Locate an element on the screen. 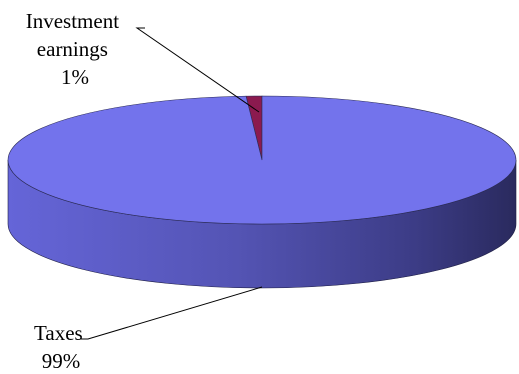 The width and height of the screenshot is (519, 374). slice-label-line-1: Investment is located at coordinates (72, 21).